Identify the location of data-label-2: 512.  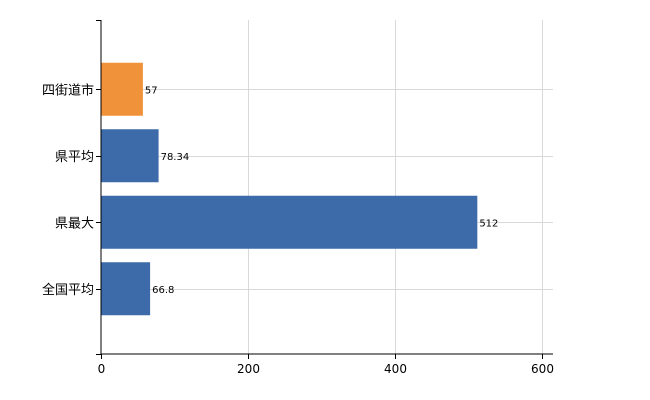
(488, 223).